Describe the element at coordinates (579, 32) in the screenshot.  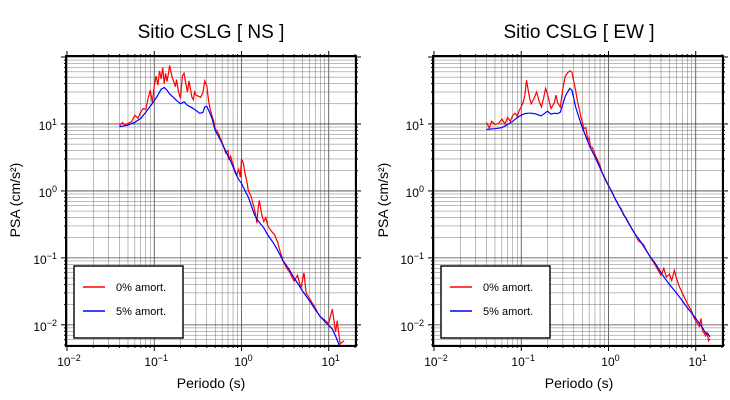
I see `chart-title: Sitio CSLG [ EW ]` at that location.